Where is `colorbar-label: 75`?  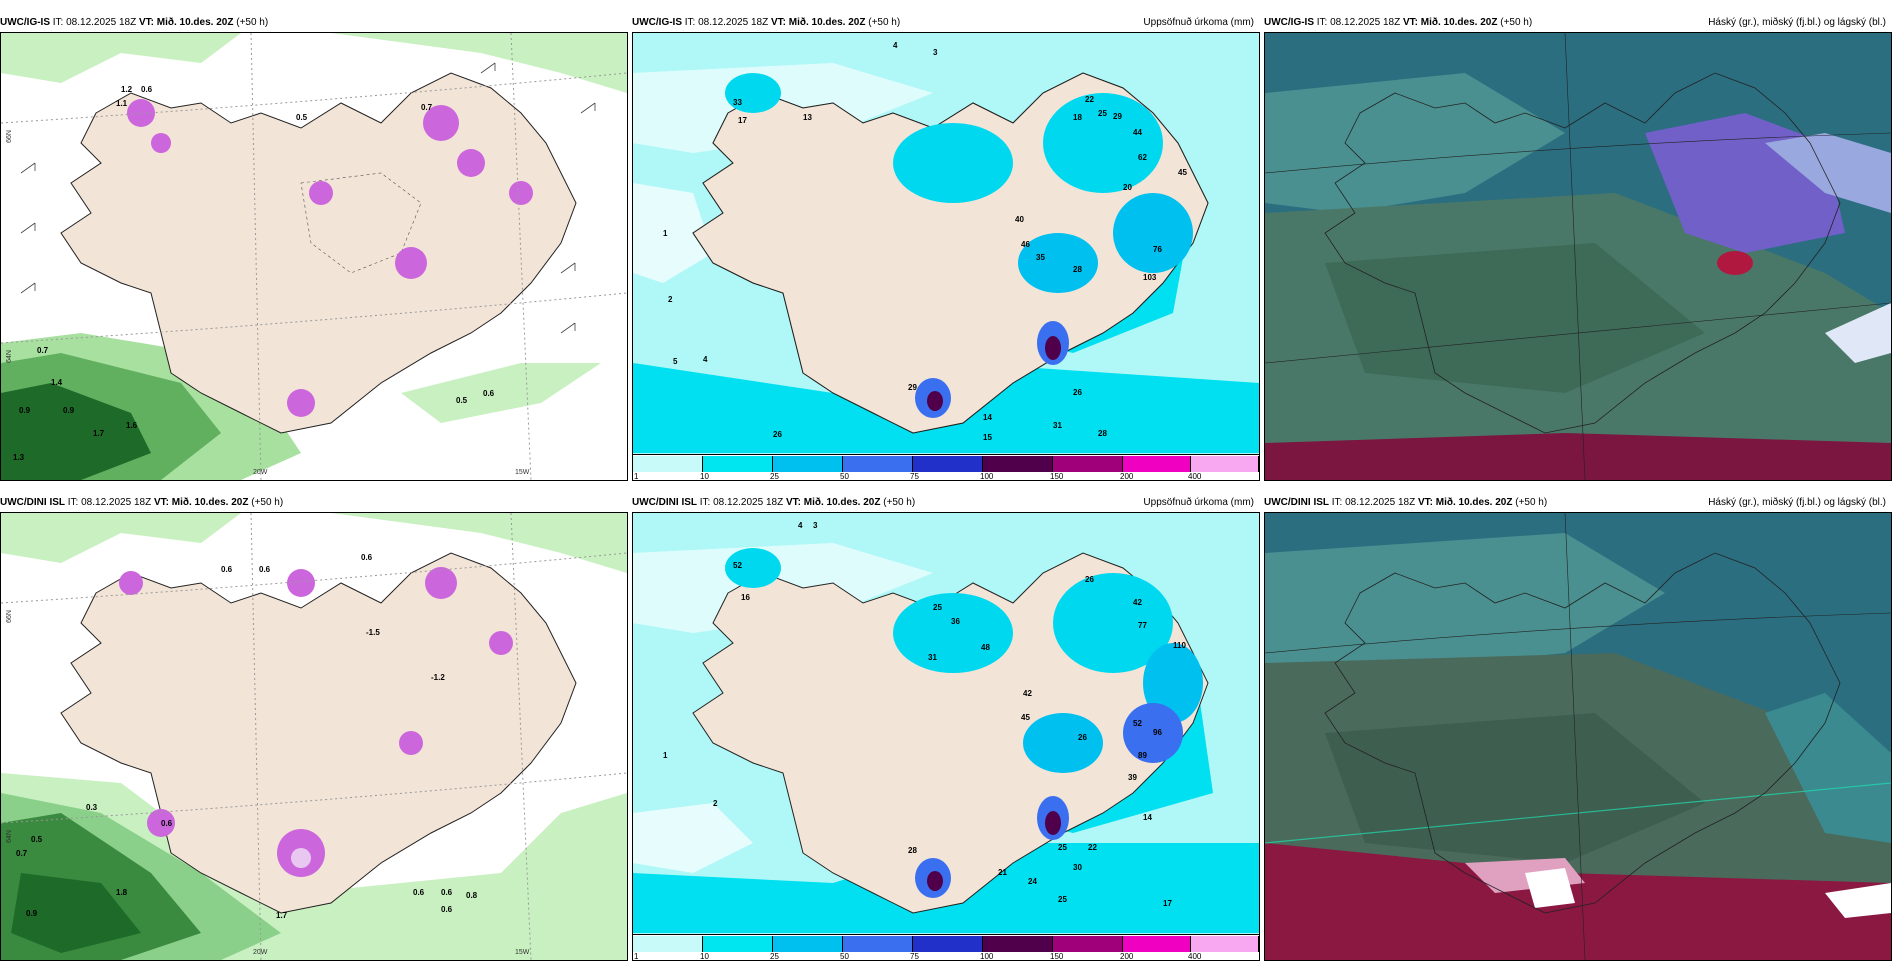
colorbar-label: 75 is located at coordinates (914, 476).